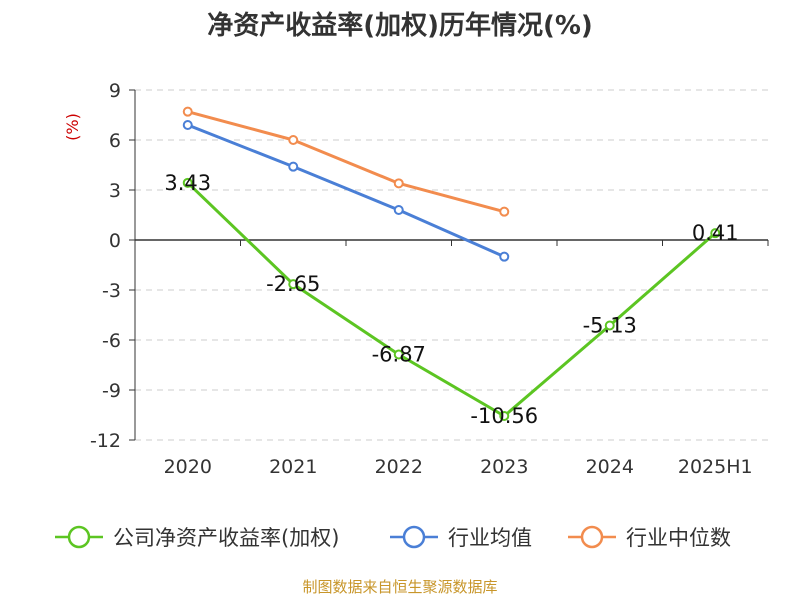 Image resolution: width=800 pixels, height=600 pixels. I want to click on data-label: -6.87, so click(399, 355).